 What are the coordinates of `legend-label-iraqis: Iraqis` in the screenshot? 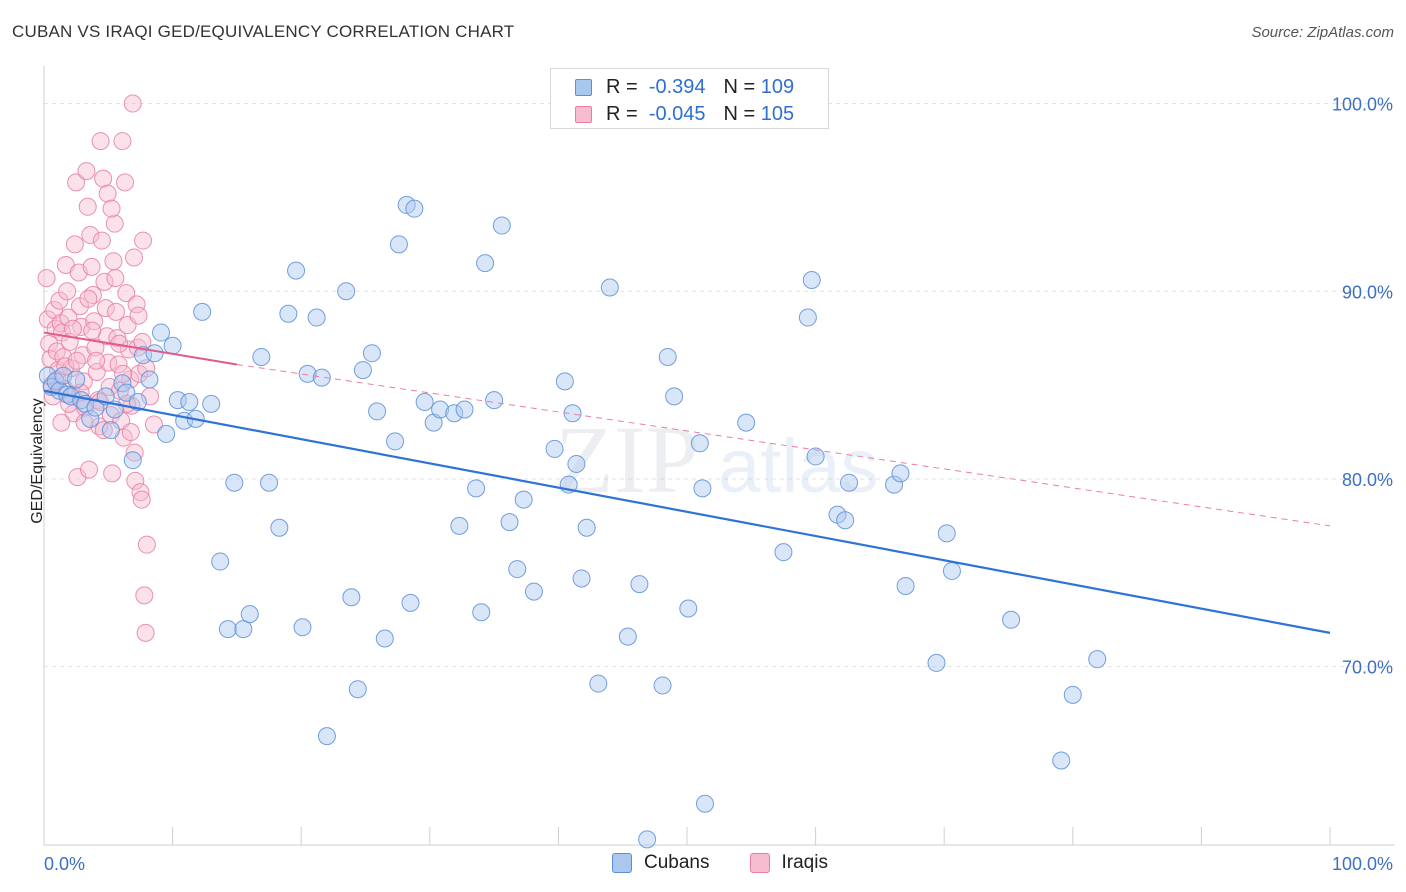 It's located at (804, 862).